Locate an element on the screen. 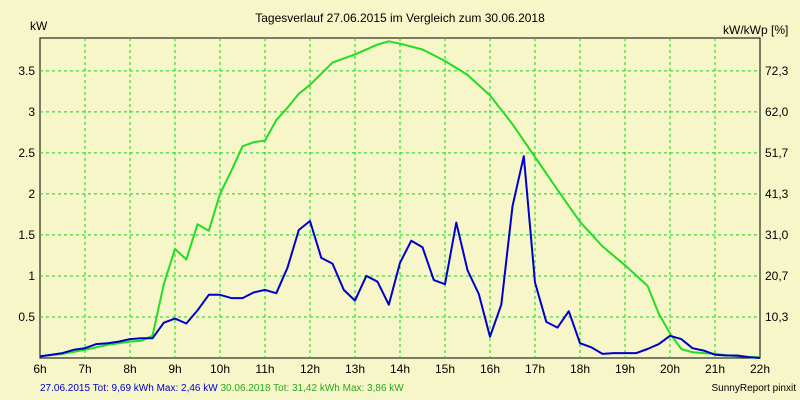  y-axis-right-label: kW/kWp [%] is located at coordinates (755, 30).